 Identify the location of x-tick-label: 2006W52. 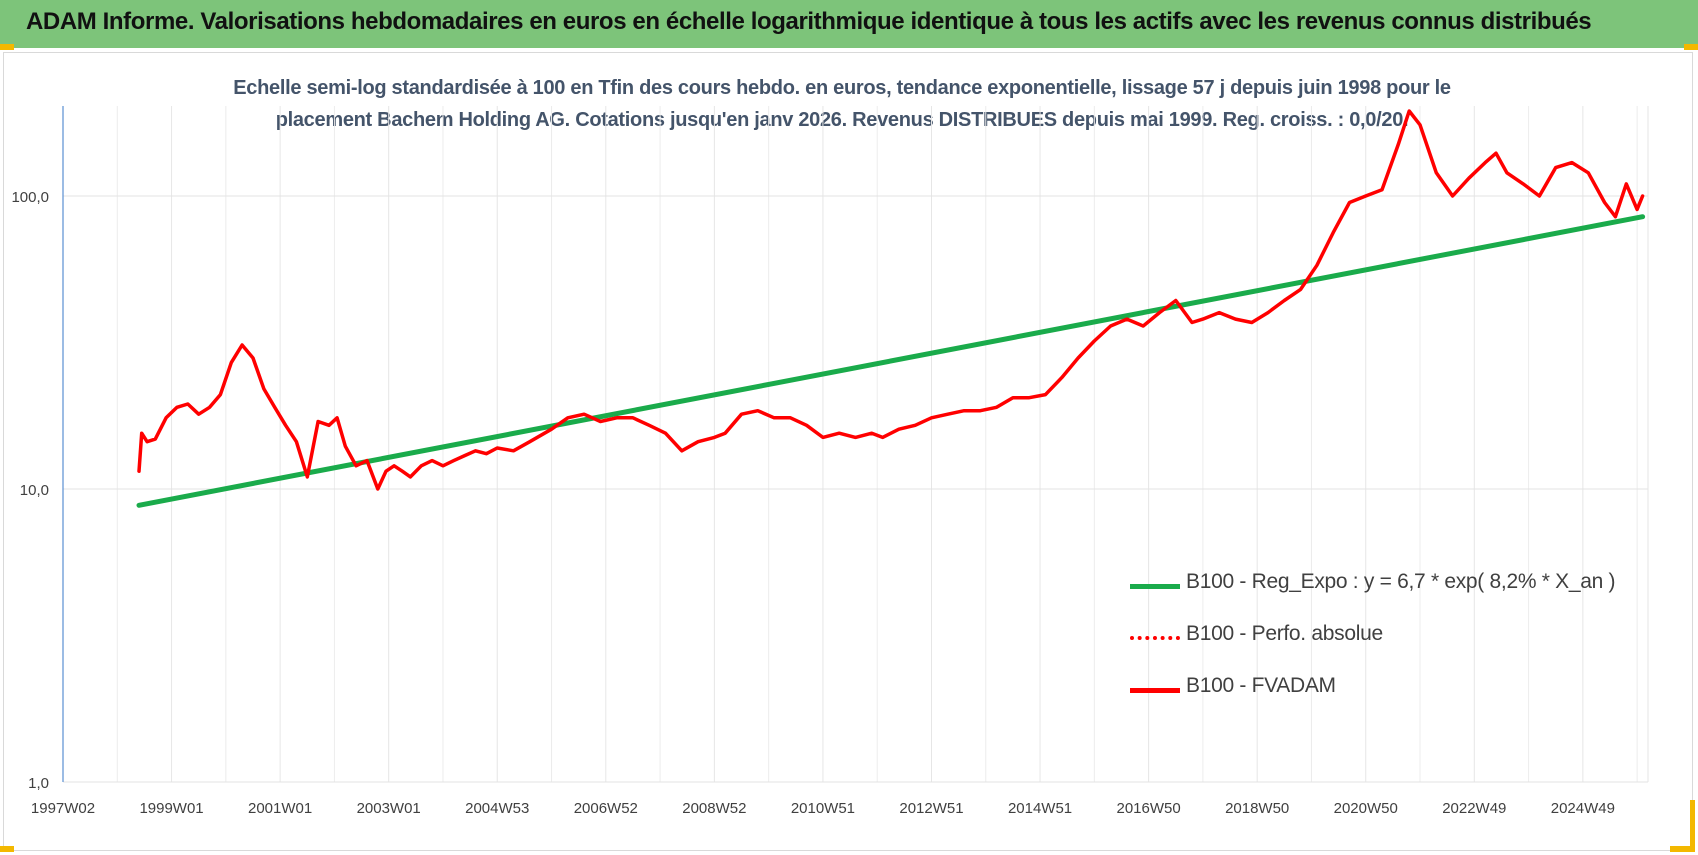
(606, 808).